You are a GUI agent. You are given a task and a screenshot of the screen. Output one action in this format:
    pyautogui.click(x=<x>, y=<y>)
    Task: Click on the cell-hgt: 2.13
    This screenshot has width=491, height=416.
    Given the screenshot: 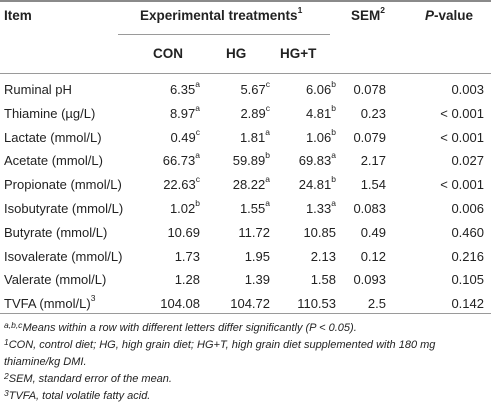 What is the action you would take?
    pyautogui.click(x=323, y=256)
    